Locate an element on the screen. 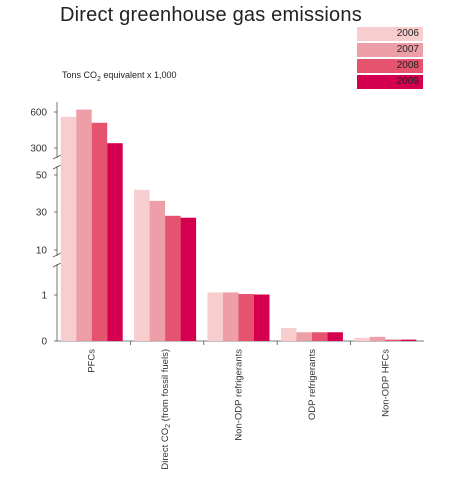  y-tick-label: 50 is located at coordinates (42, 176).